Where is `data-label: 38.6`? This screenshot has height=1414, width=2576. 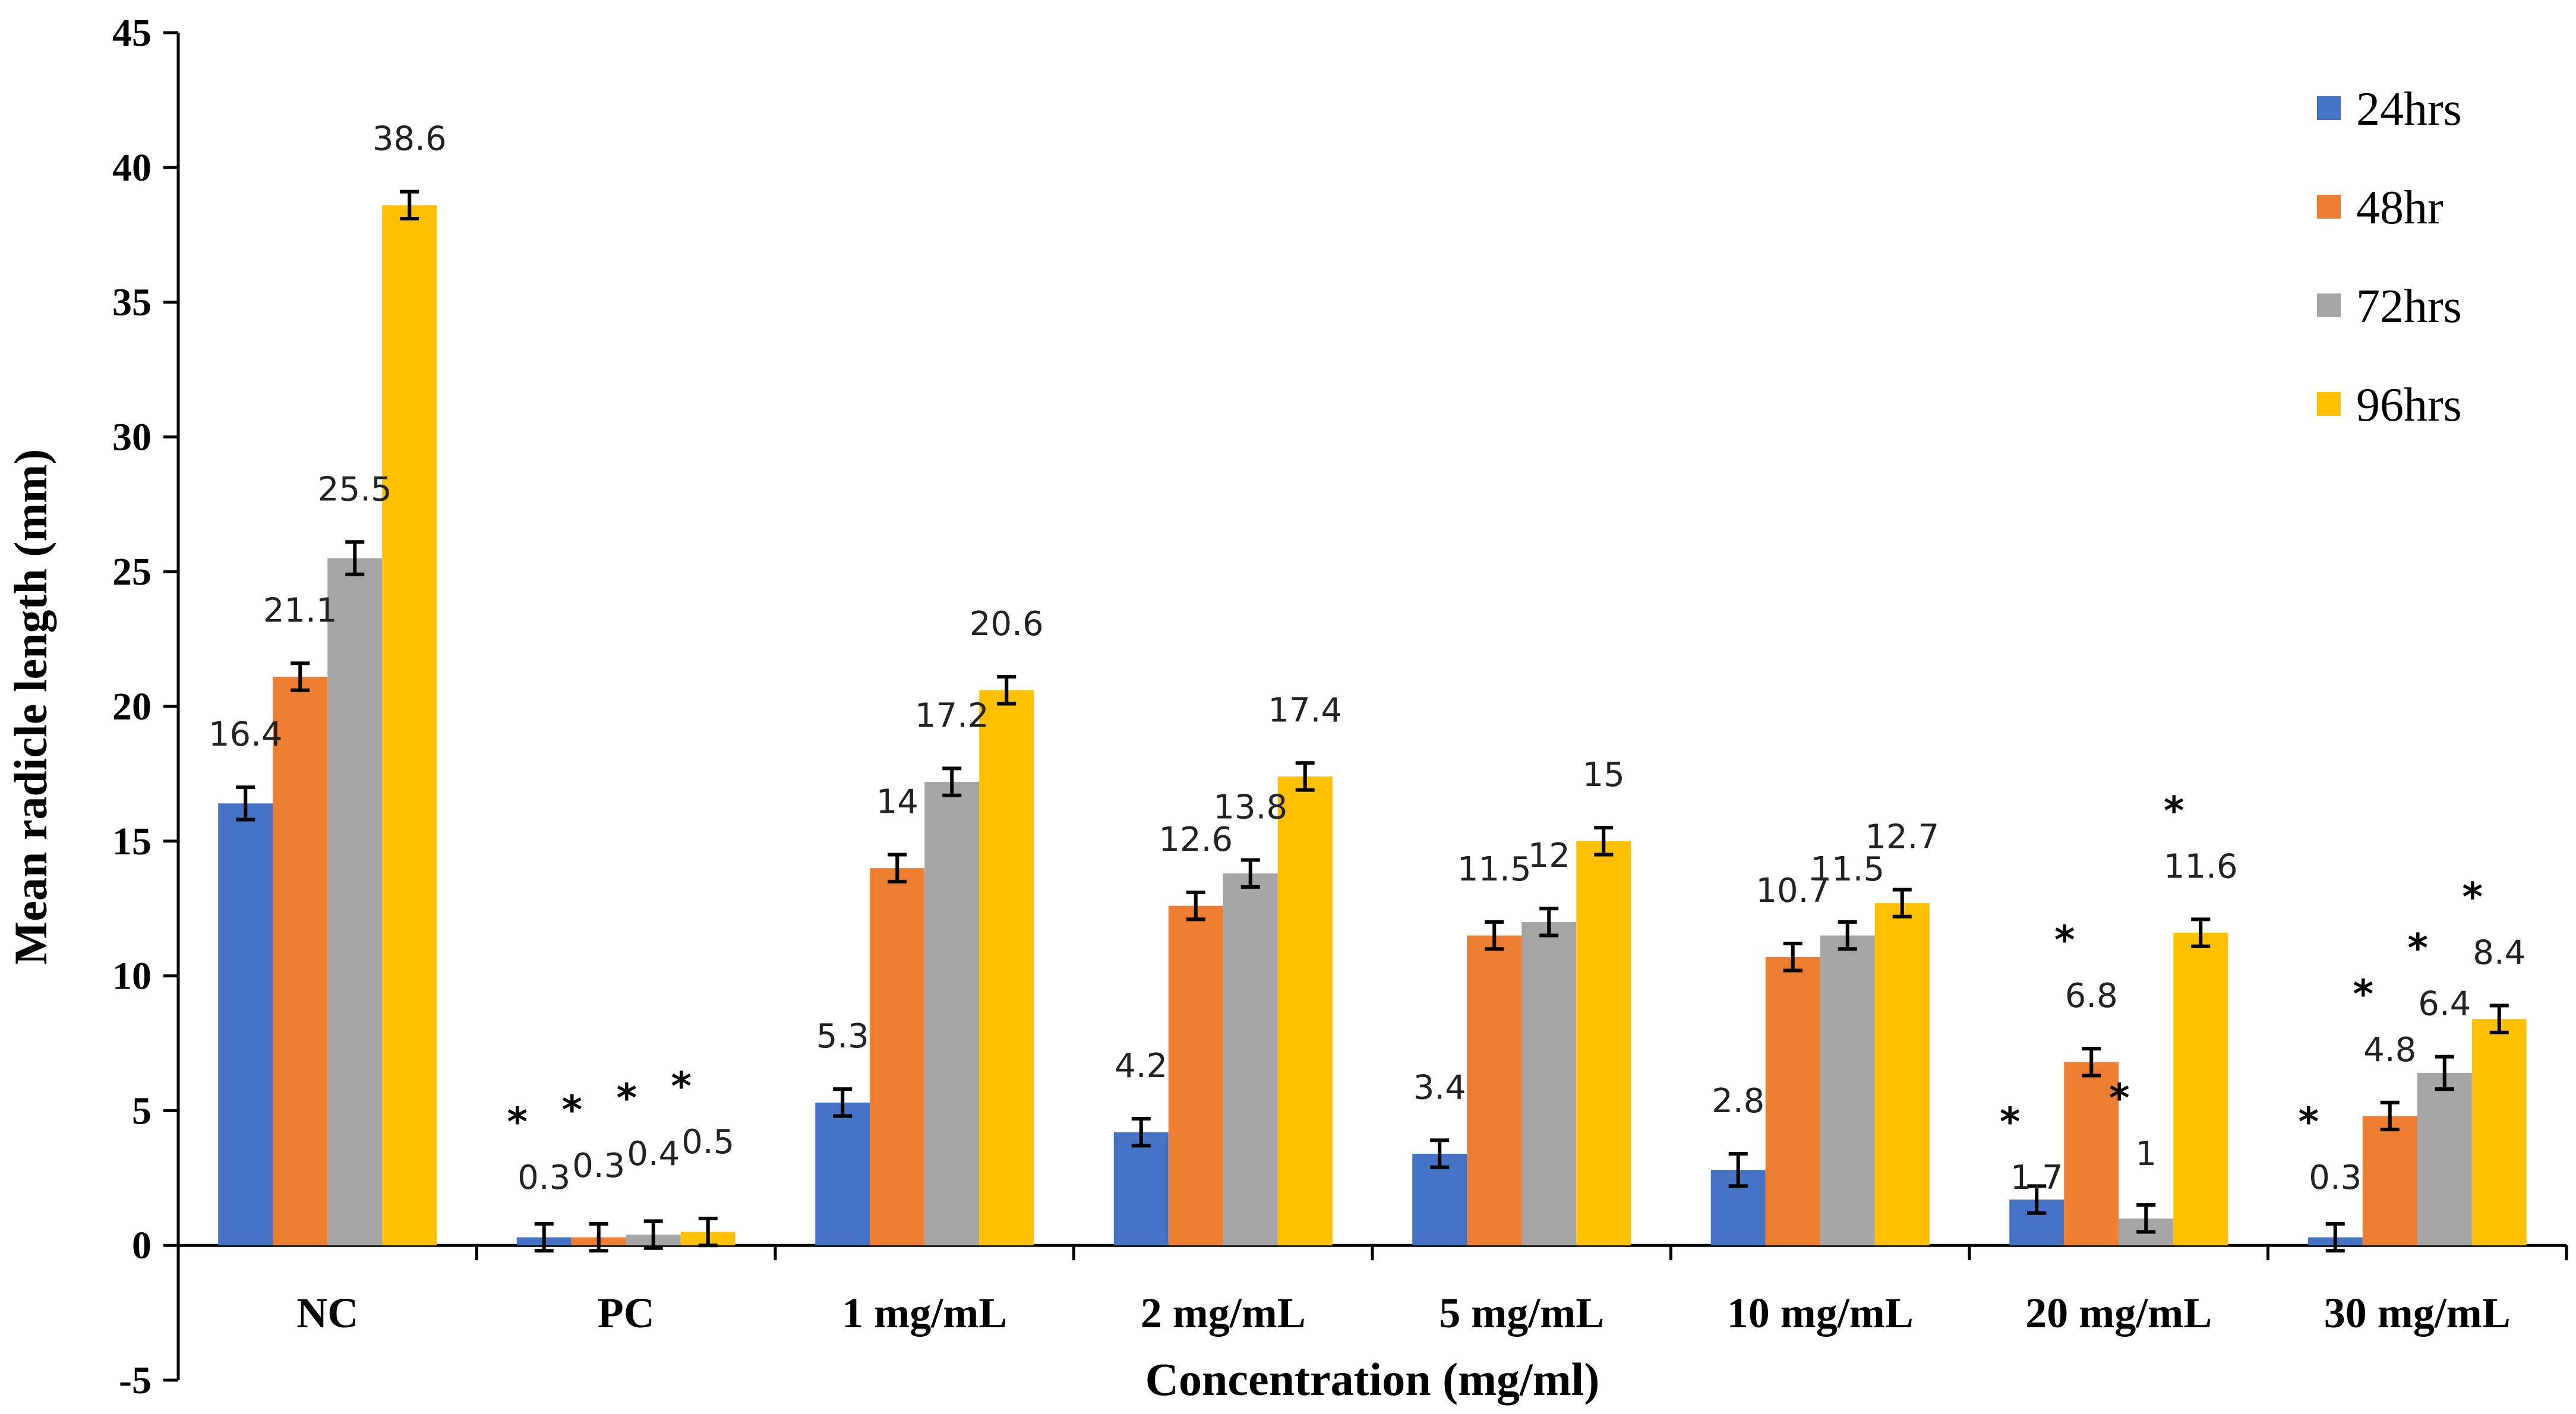
data-label: 38.6 is located at coordinates (409, 139).